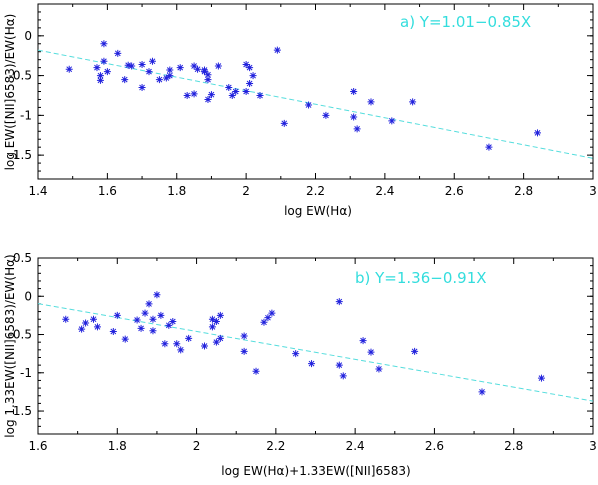 Image resolution: width=598 pixels, height=485 pixels. I want to click on panel-b-x-tick-label: 2.2, so click(275, 446).